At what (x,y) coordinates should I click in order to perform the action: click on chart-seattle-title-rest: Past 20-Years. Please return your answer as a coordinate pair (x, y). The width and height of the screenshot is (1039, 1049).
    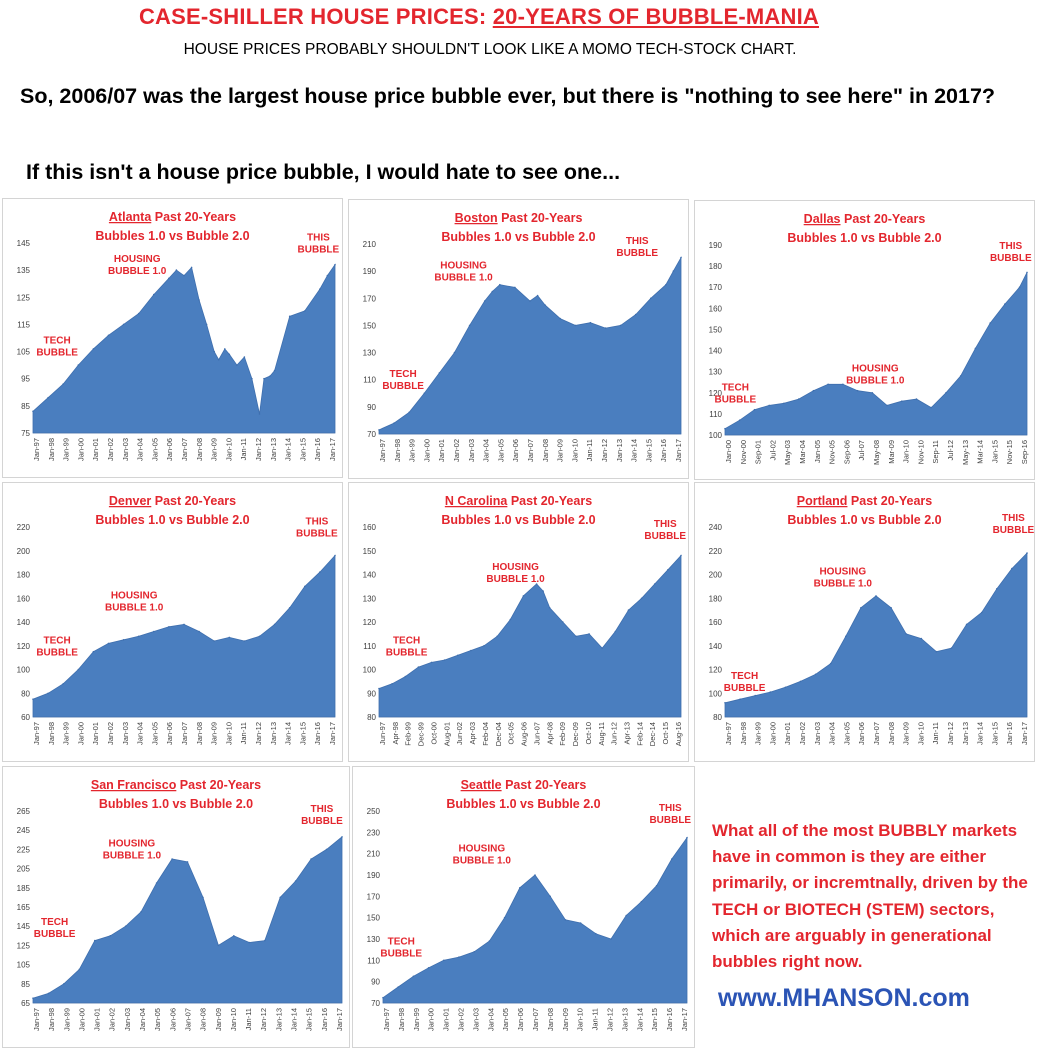
    Looking at the image, I should click on (544, 785).